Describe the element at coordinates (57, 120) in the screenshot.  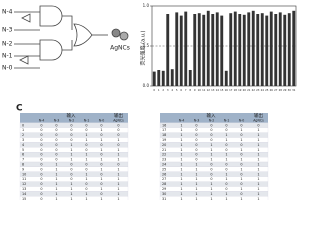
I see `column-header: N-3` at that location.